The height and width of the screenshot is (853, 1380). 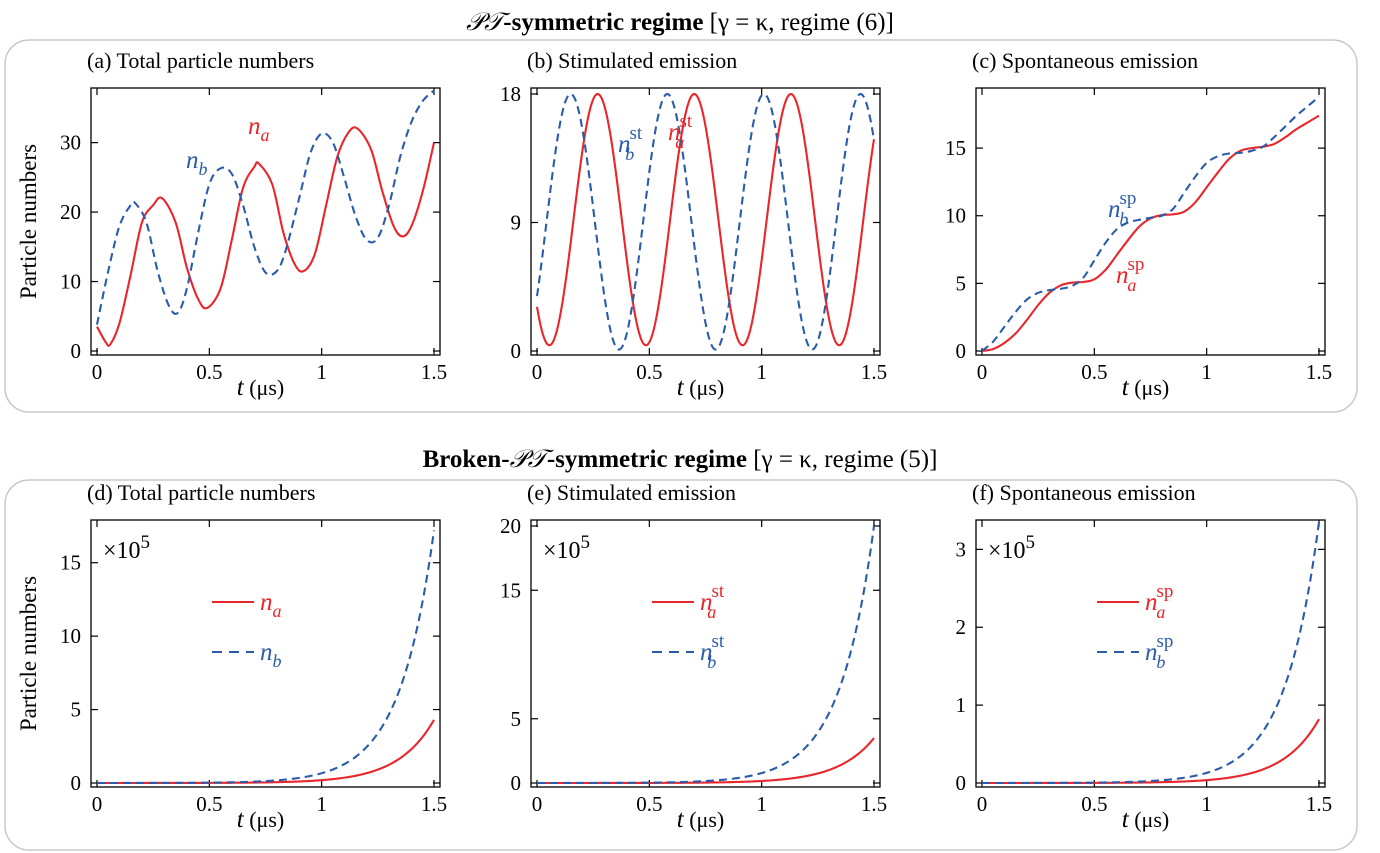 I want to click on top-title-rest: [γ = κ, regime (6)], so click(x=798, y=22).